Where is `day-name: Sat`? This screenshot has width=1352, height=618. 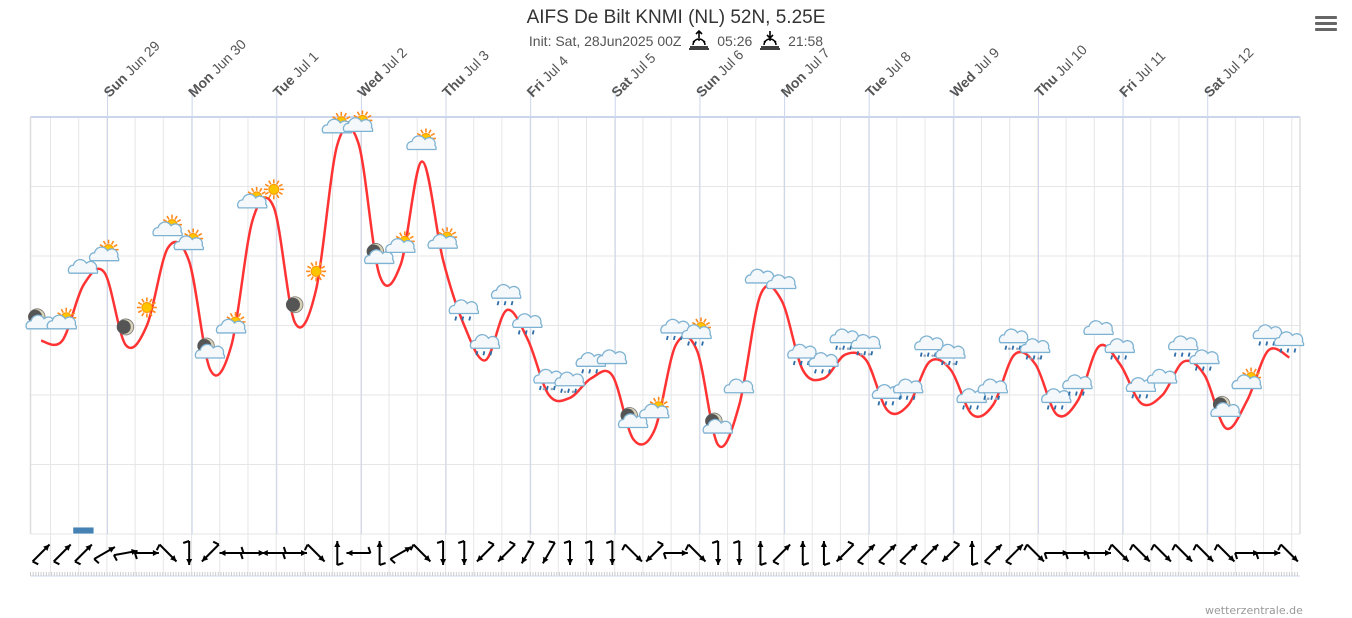 day-name: Sat is located at coordinates (621, 86).